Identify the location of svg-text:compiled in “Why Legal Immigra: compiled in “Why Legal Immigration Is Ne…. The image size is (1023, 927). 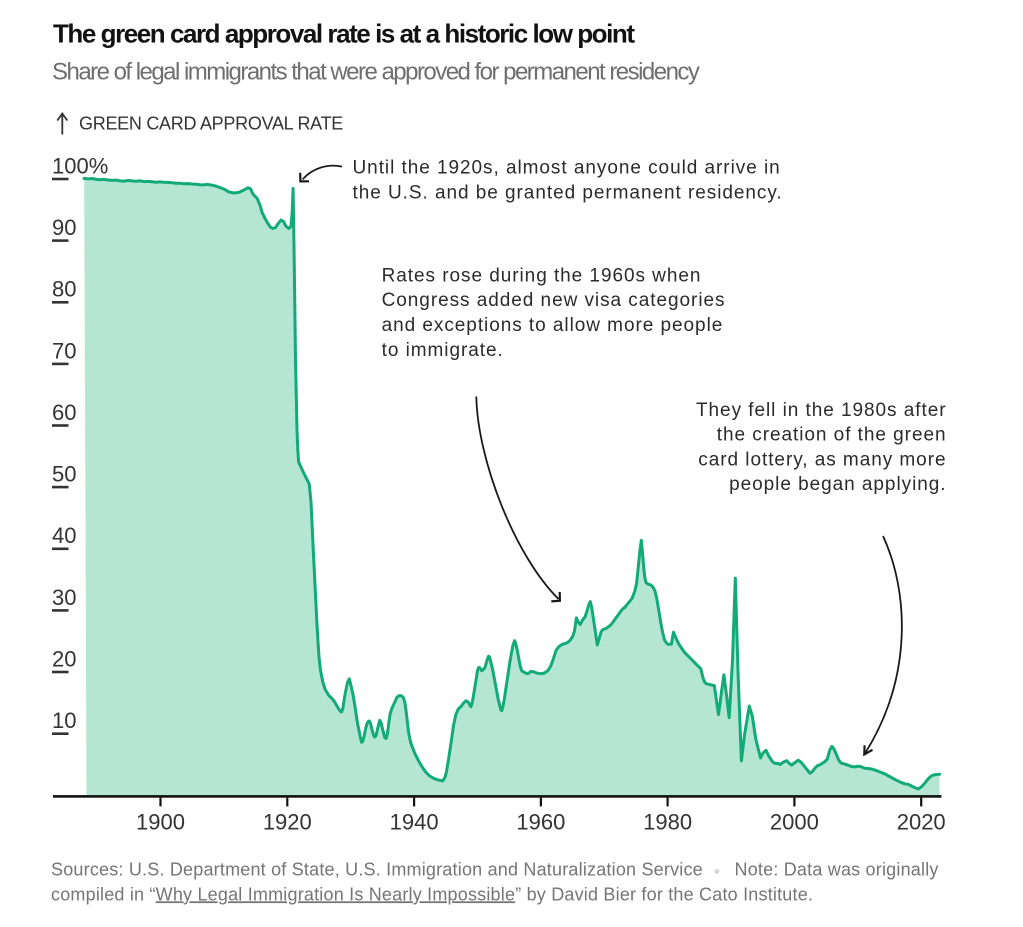
(432, 894).